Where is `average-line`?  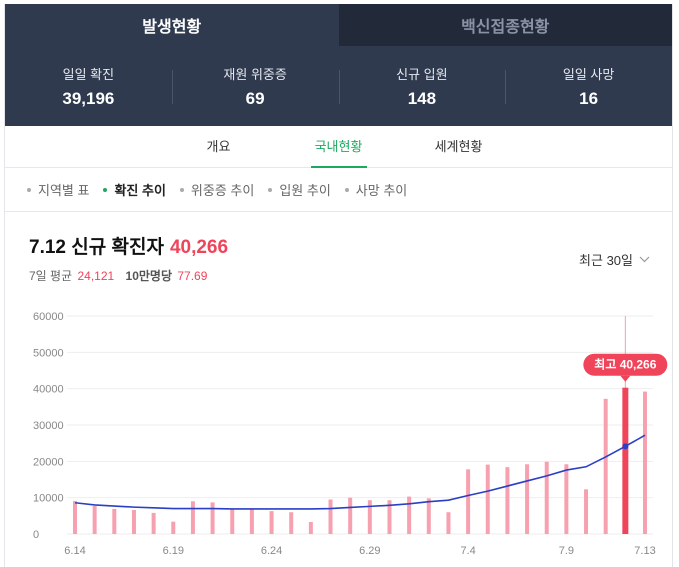 average-line is located at coordinates (360, 472).